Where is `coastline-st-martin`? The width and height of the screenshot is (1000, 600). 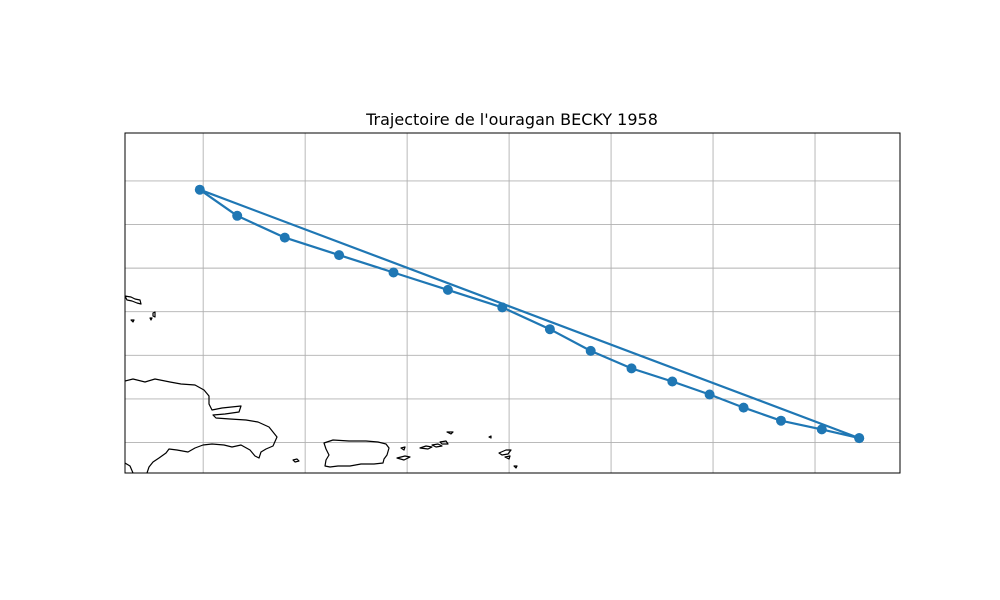 coastline-st-martin is located at coordinates (508, 459).